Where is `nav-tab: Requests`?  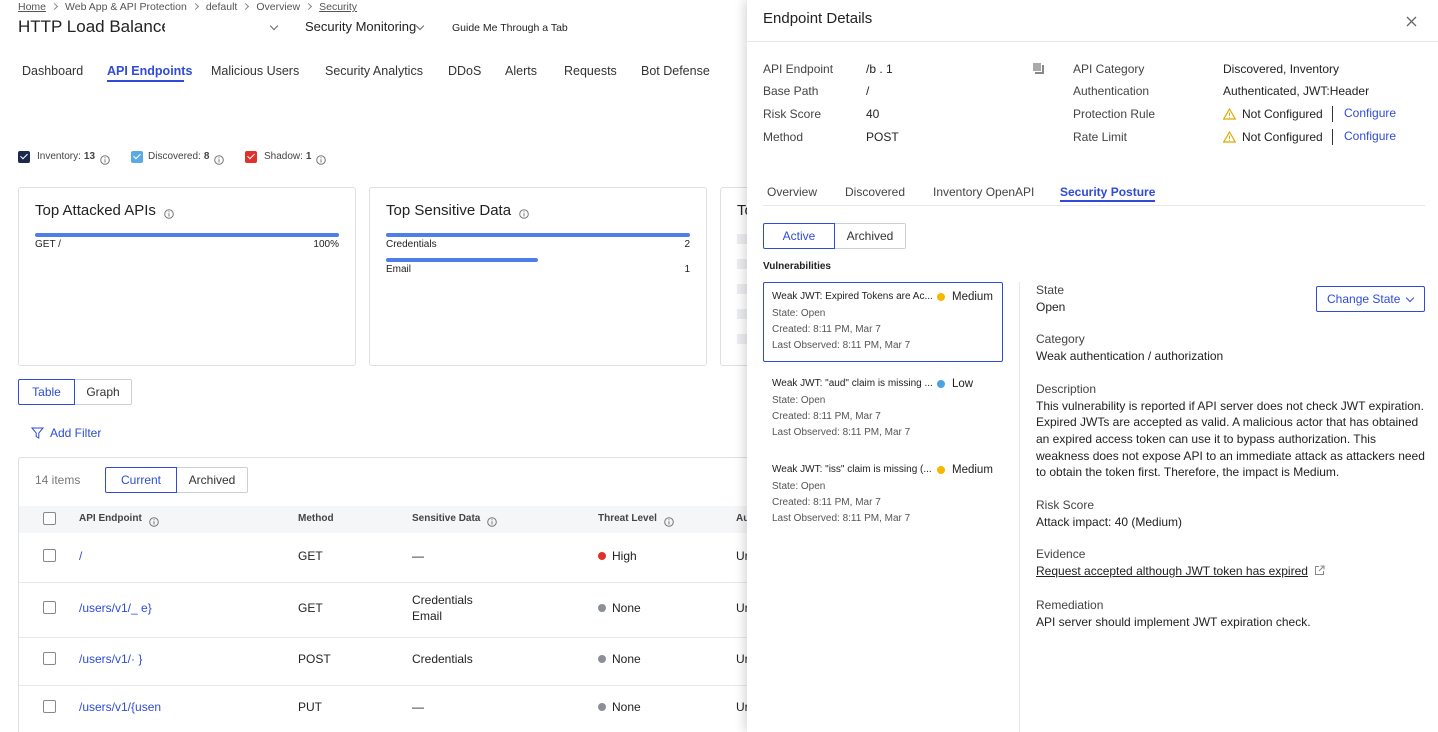
nav-tab: Requests is located at coordinates (590, 71).